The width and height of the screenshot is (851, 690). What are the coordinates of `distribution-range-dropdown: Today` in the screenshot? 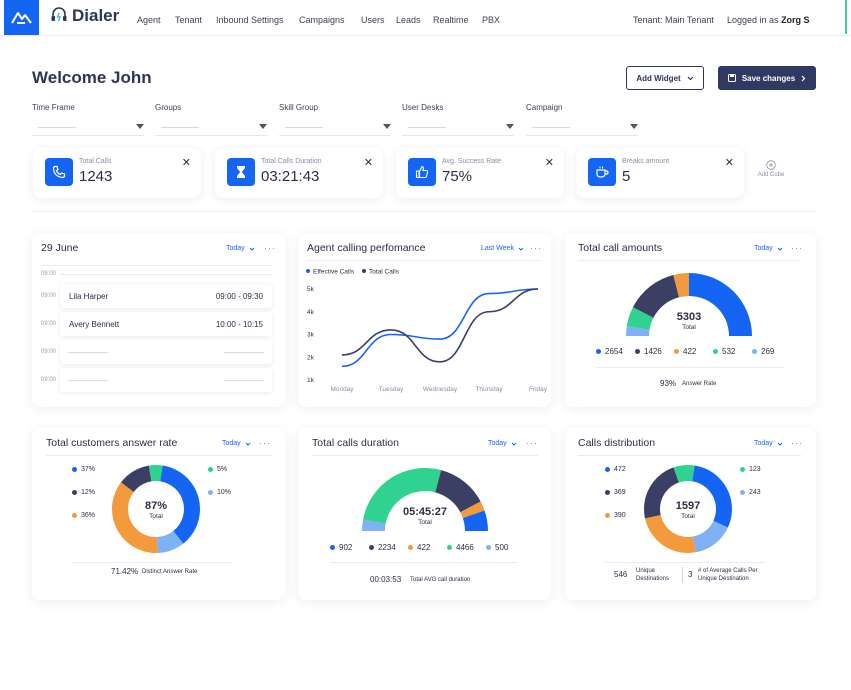 It's located at (768, 443).